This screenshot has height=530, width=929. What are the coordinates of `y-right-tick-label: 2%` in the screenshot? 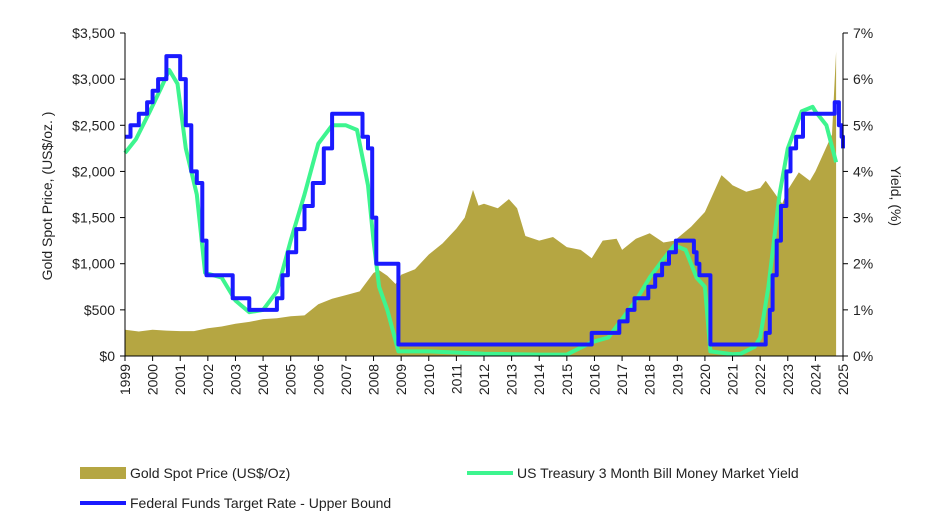 It's located at (863, 264).